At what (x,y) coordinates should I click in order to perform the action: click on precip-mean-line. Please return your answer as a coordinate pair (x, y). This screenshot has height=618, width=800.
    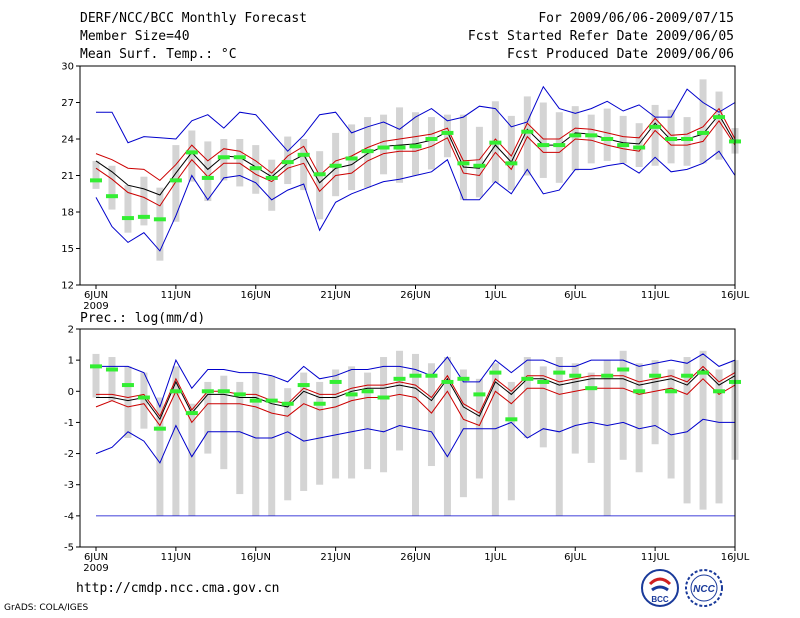
    Looking at the image, I should click on (416, 394).